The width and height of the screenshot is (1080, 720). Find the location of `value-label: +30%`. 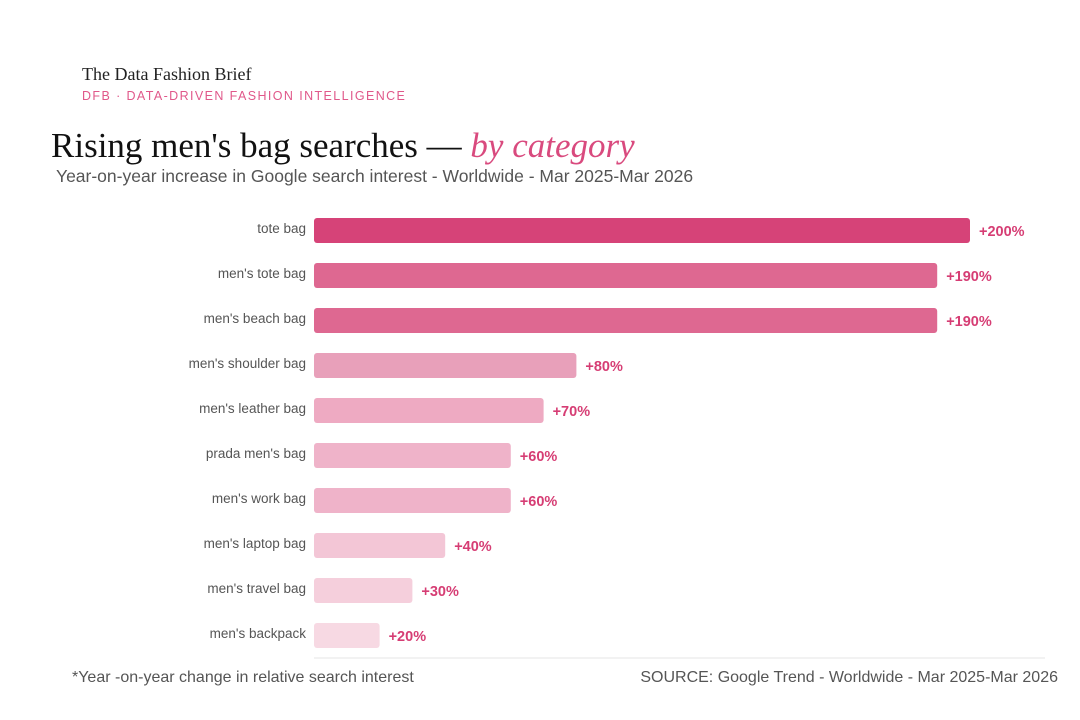

value-label: +30% is located at coordinates (440, 592).